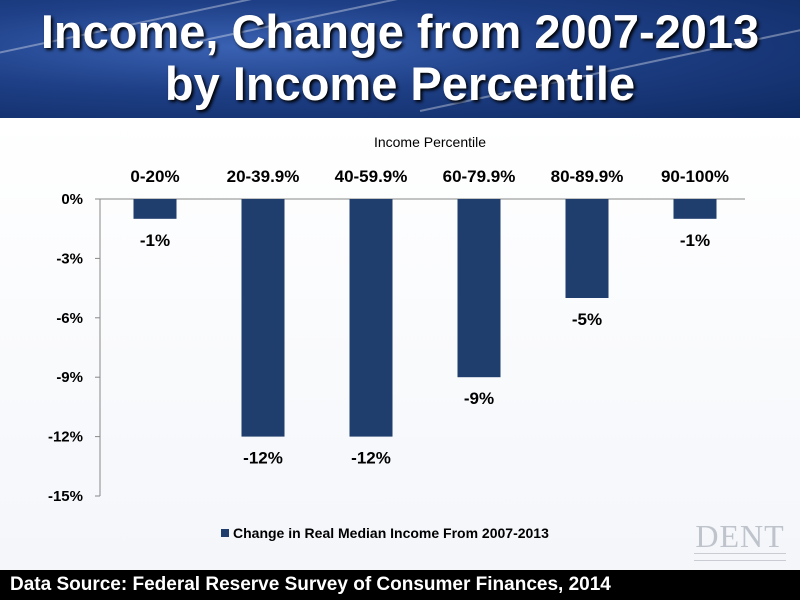  What do you see at coordinates (400, 83) in the screenshot?
I see `title-line-2: by Income Percentile` at bounding box center [400, 83].